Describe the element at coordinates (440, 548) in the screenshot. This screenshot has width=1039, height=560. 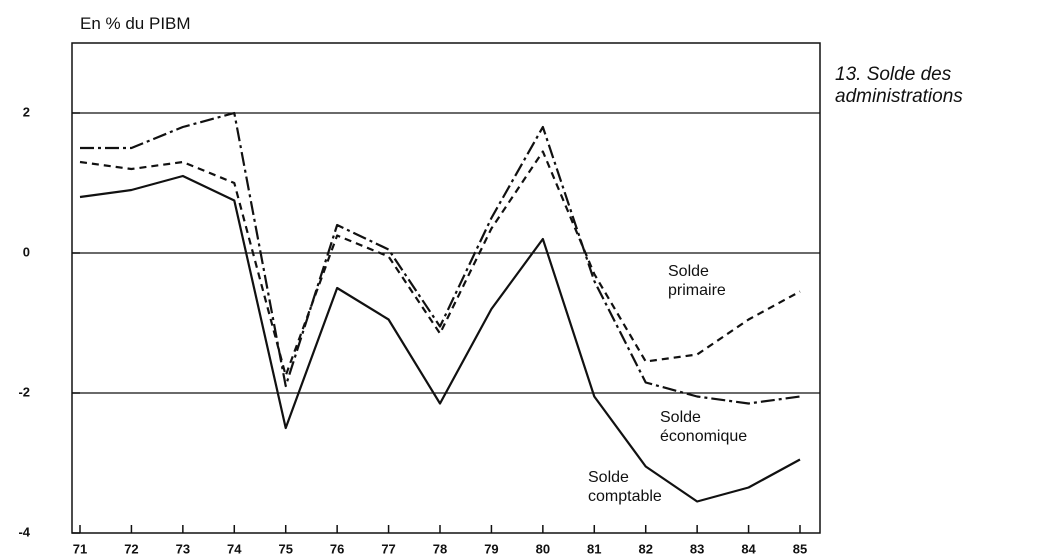
I see `x-tick-label: 78` at that location.